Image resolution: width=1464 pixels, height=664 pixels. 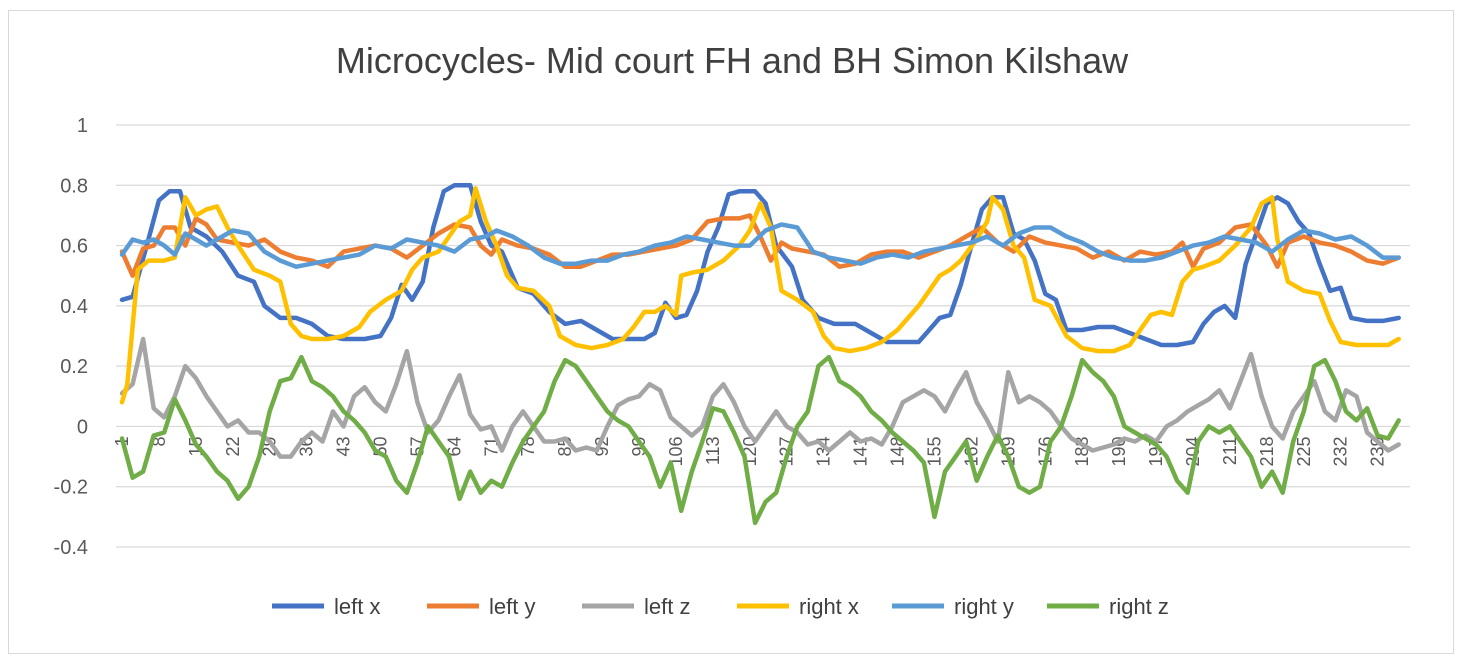 I want to click on legend-label: left z, so click(x=667, y=606).